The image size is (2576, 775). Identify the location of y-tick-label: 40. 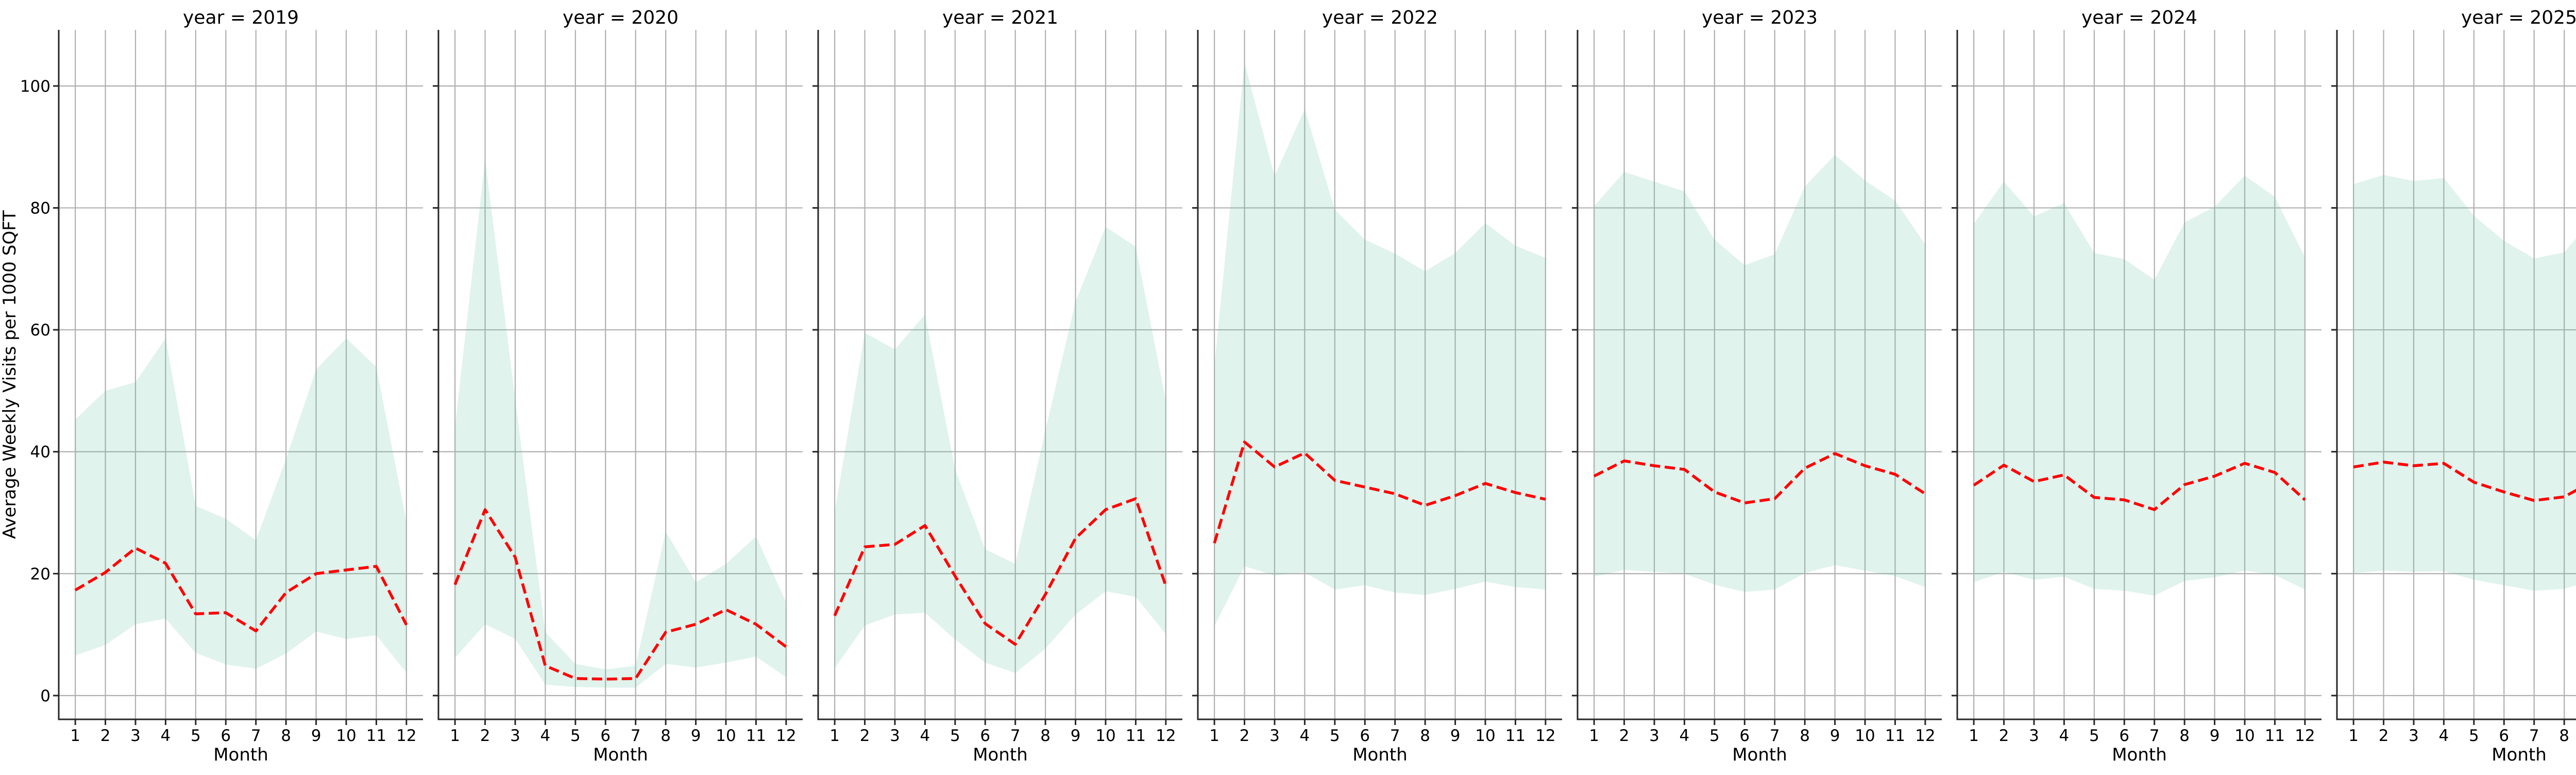
(40, 452).